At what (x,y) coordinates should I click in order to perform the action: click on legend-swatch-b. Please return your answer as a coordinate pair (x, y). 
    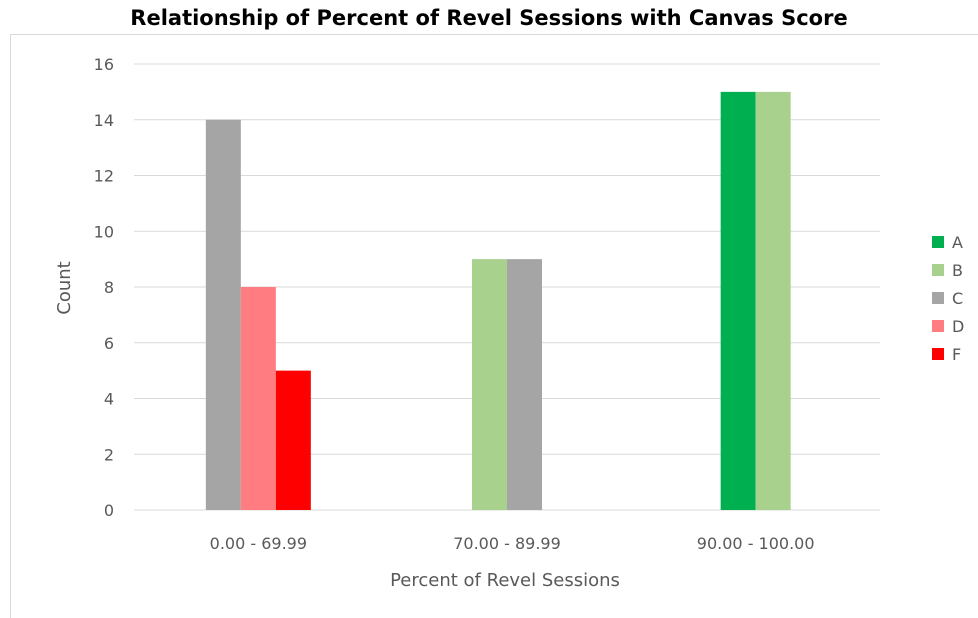
    Looking at the image, I should click on (938, 270).